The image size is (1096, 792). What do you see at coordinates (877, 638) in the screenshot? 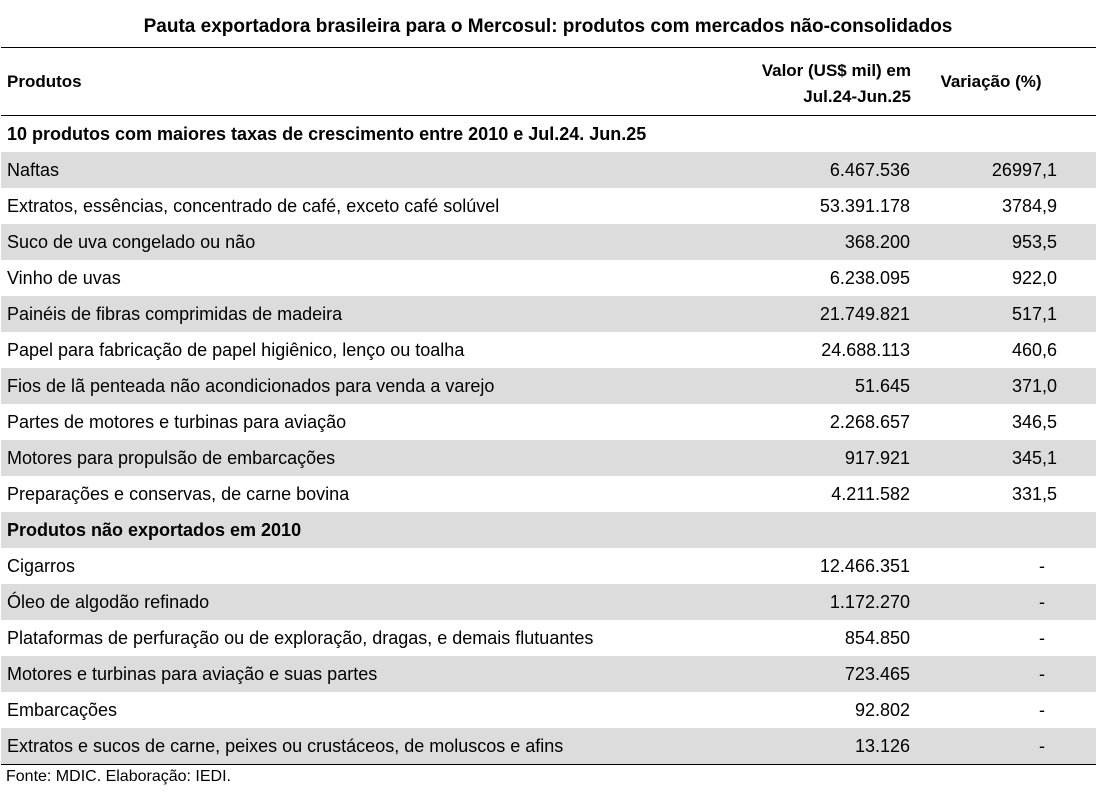
I see `product-value: 854.850` at bounding box center [877, 638].